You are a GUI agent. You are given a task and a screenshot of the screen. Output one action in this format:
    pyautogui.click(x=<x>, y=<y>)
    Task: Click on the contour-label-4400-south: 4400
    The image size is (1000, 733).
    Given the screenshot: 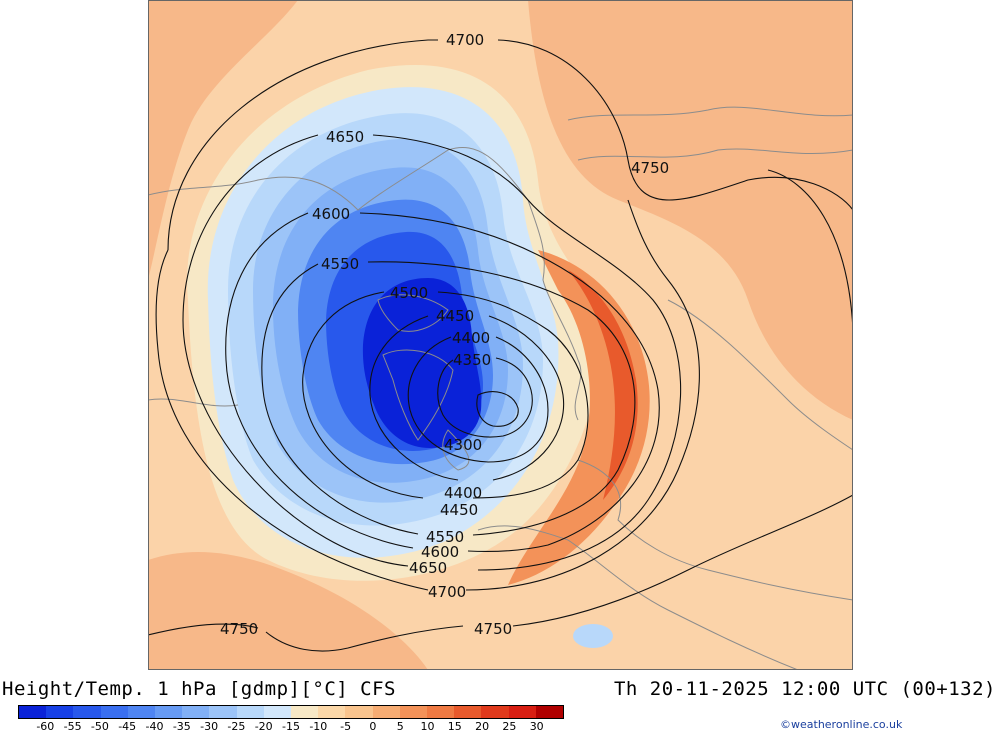 What is the action you would take?
    pyautogui.click(x=463, y=493)
    